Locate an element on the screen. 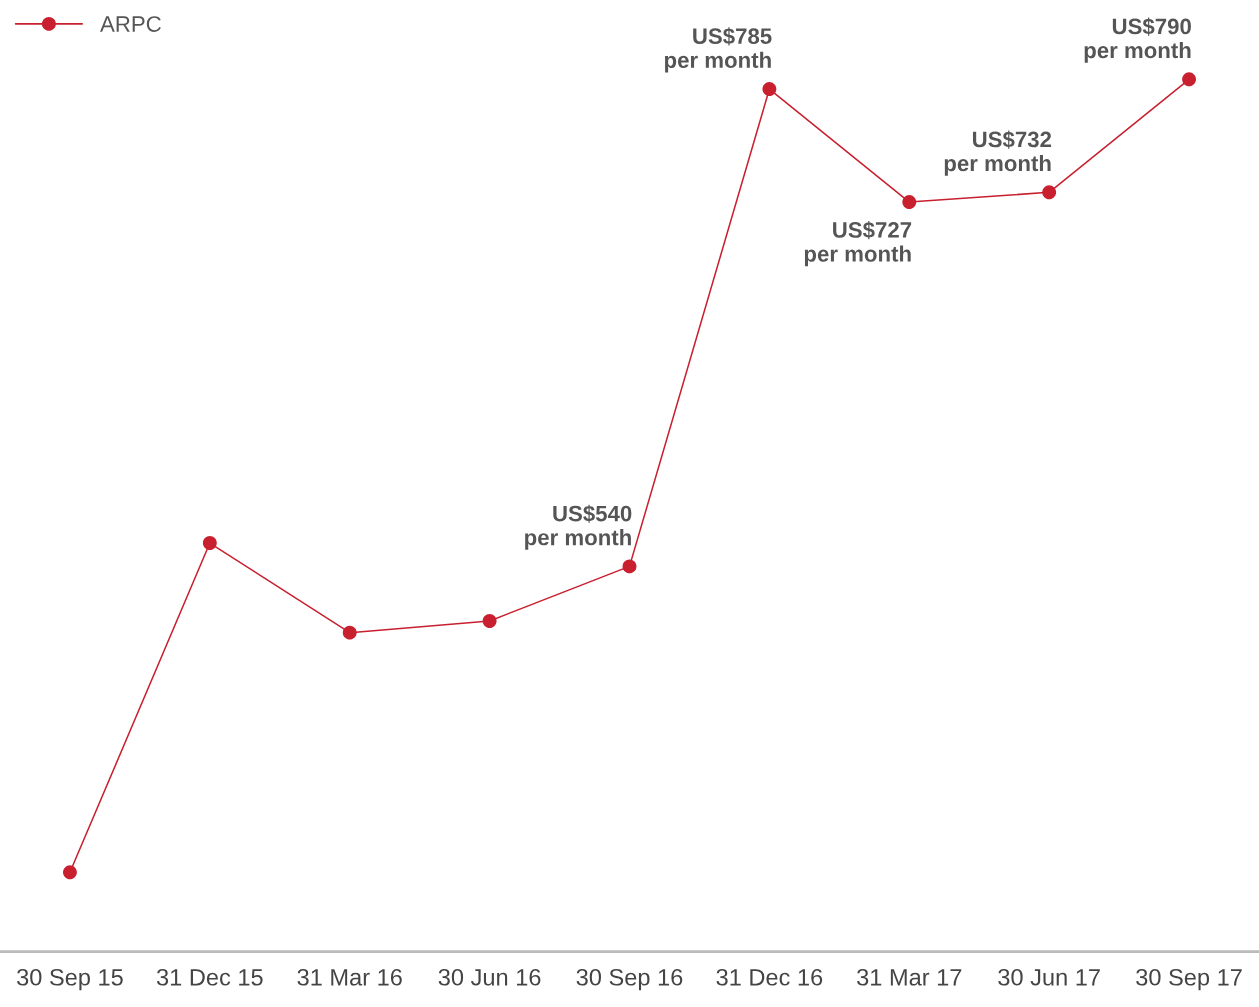 Image resolution: width=1259 pixels, height=1007 pixels. data-label: US$732 per month is located at coordinates (998, 153).